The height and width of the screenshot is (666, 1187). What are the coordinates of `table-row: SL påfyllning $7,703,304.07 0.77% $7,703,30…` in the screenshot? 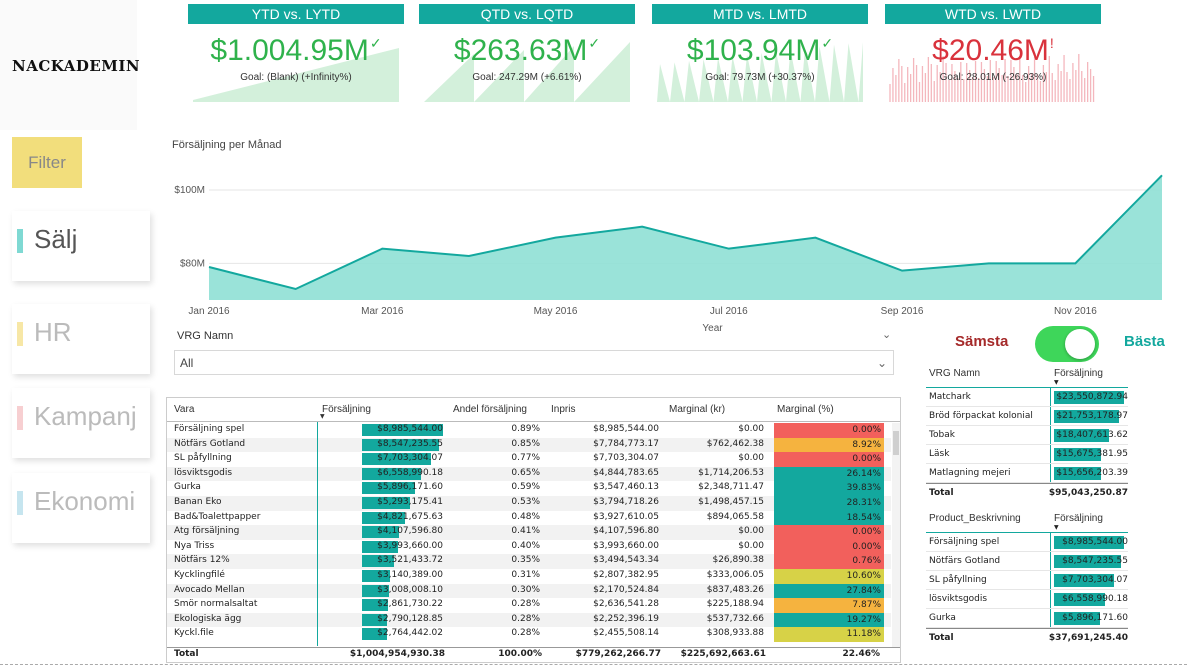 It's located at (529, 459).